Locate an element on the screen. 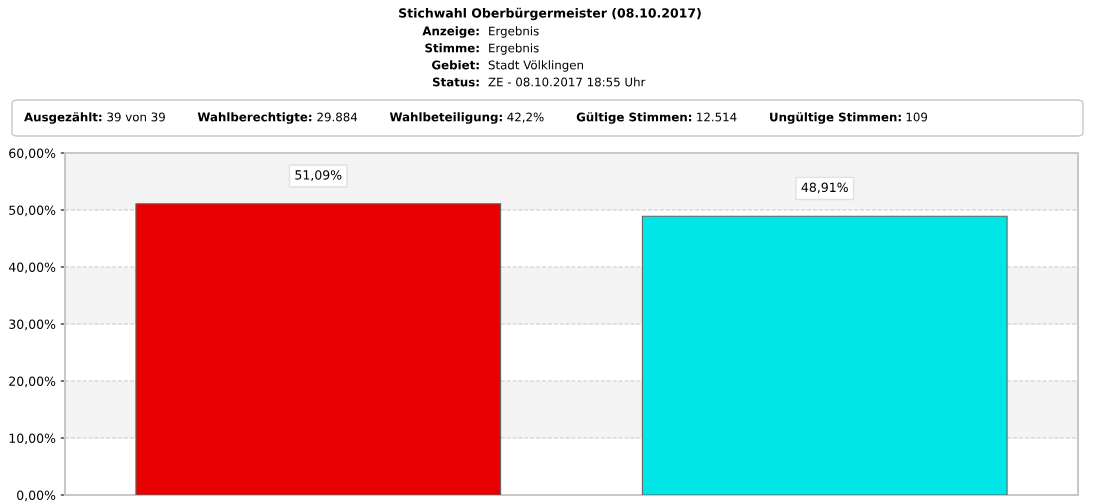  y-tick-label: 40,00% is located at coordinates (32, 268).